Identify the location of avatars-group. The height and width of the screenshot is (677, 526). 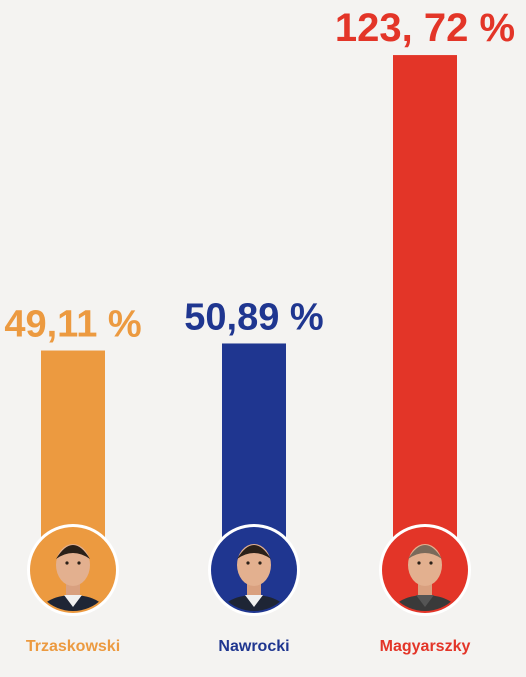
(249, 570).